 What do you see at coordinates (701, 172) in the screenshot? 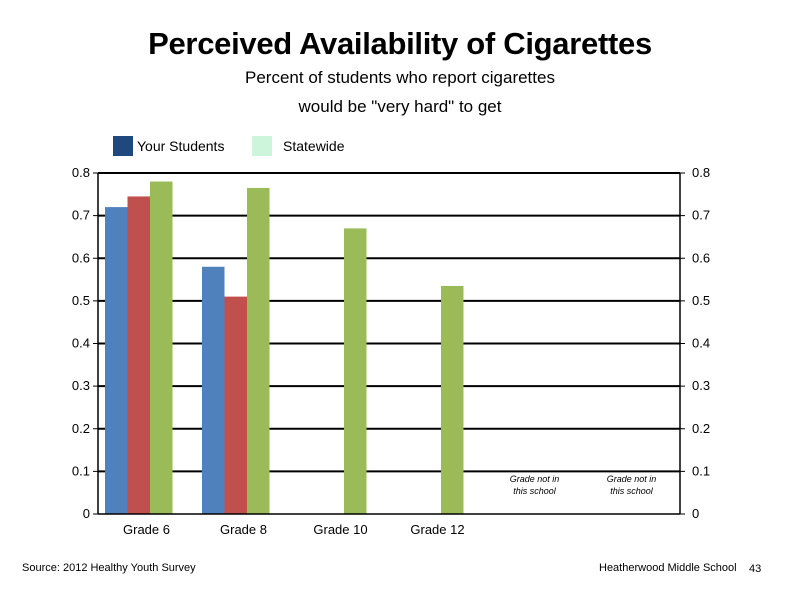
I see `secondary-y-tick-label: 0.8` at bounding box center [701, 172].